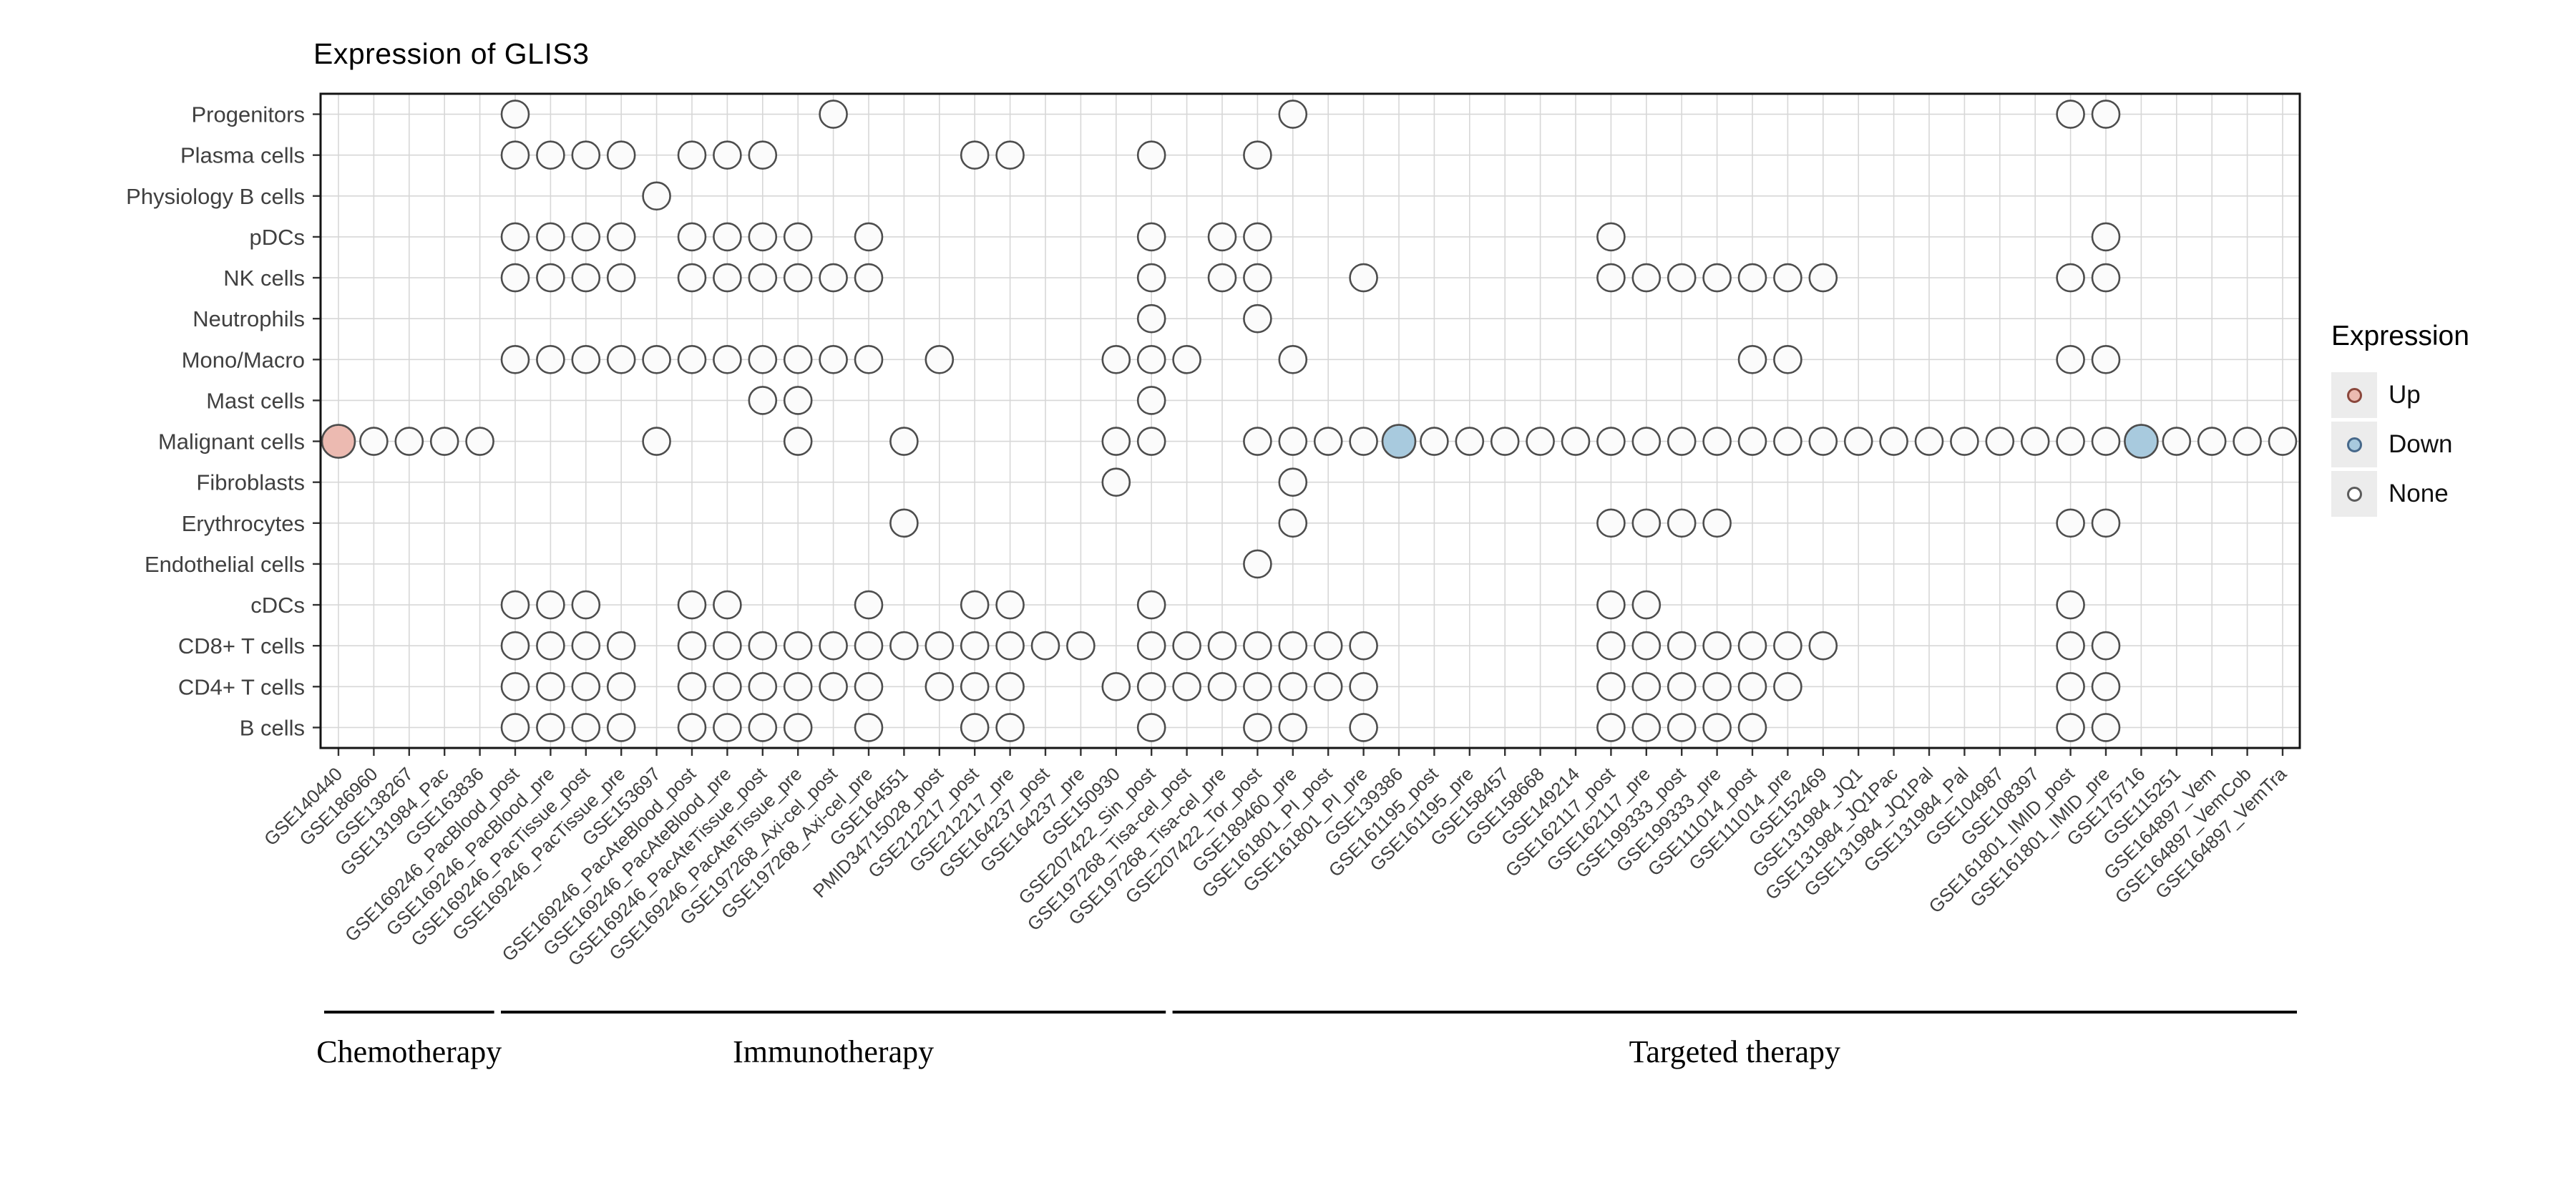 The height and width of the screenshot is (1181, 2576). Describe the element at coordinates (225, 564) in the screenshot. I see `row-label: Endothelial cells` at that location.